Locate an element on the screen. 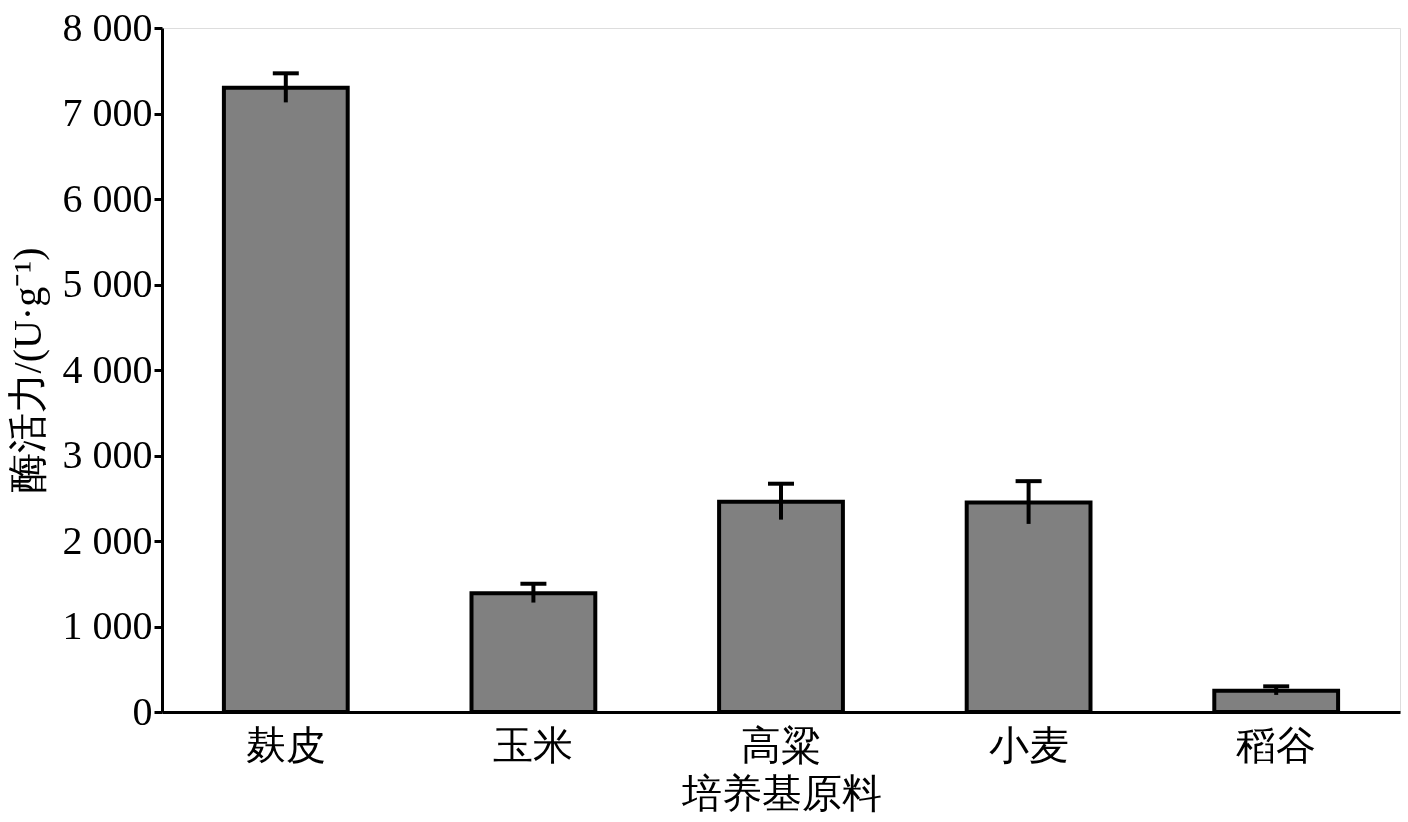 The height and width of the screenshot is (822, 1408). y-tick-label: 8 000 is located at coordinates (107, 27).